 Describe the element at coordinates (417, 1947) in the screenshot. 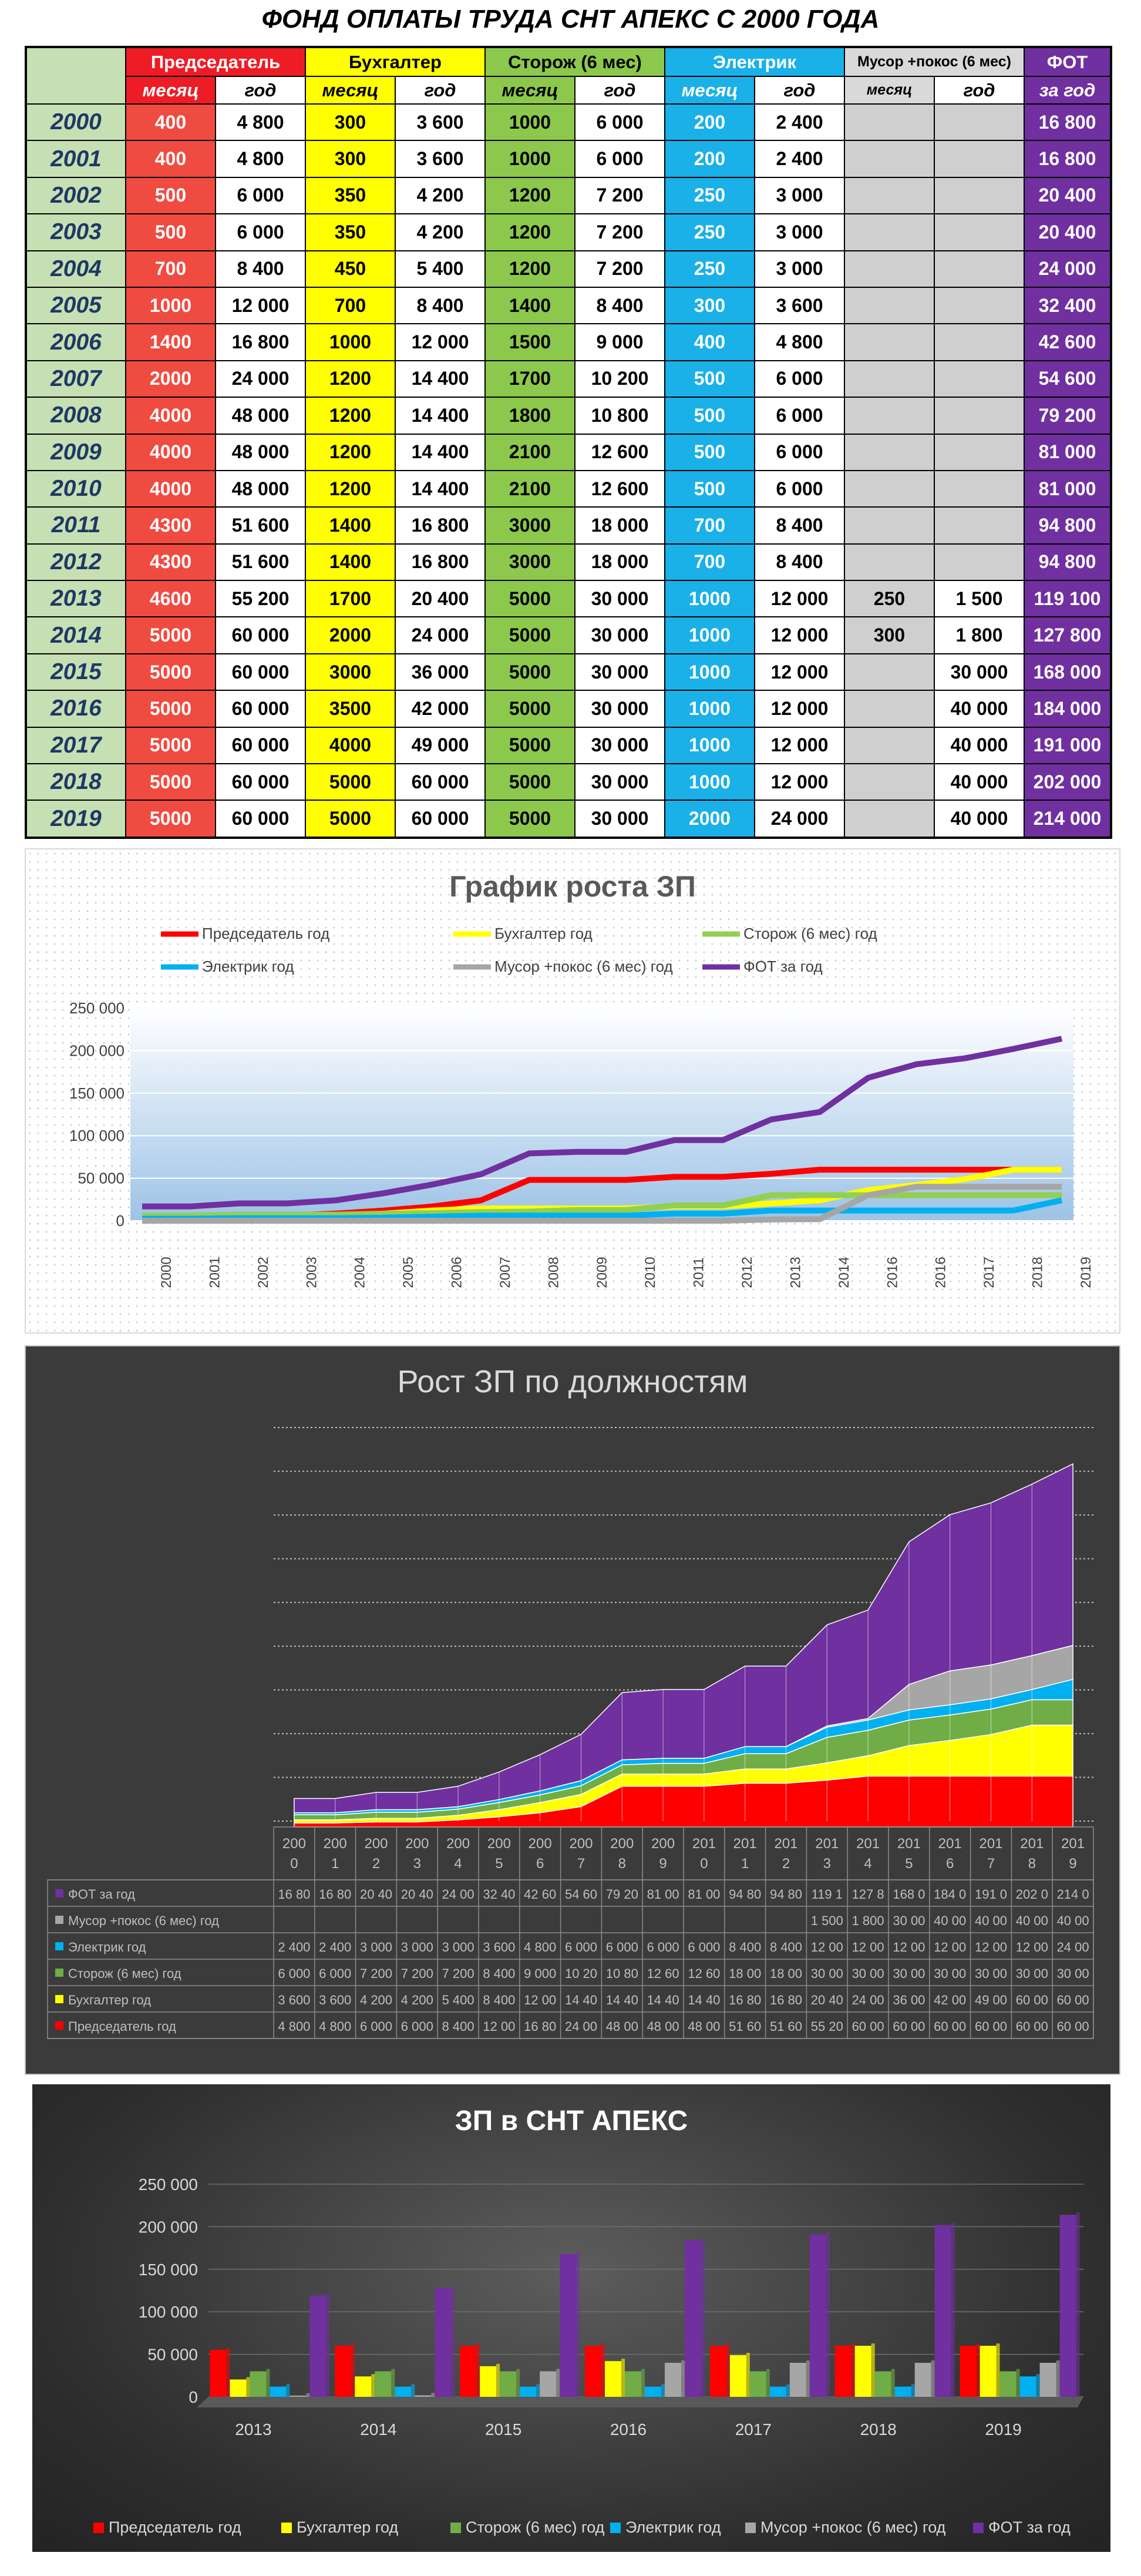

I see `data-table-cell: 3 000` at that location.